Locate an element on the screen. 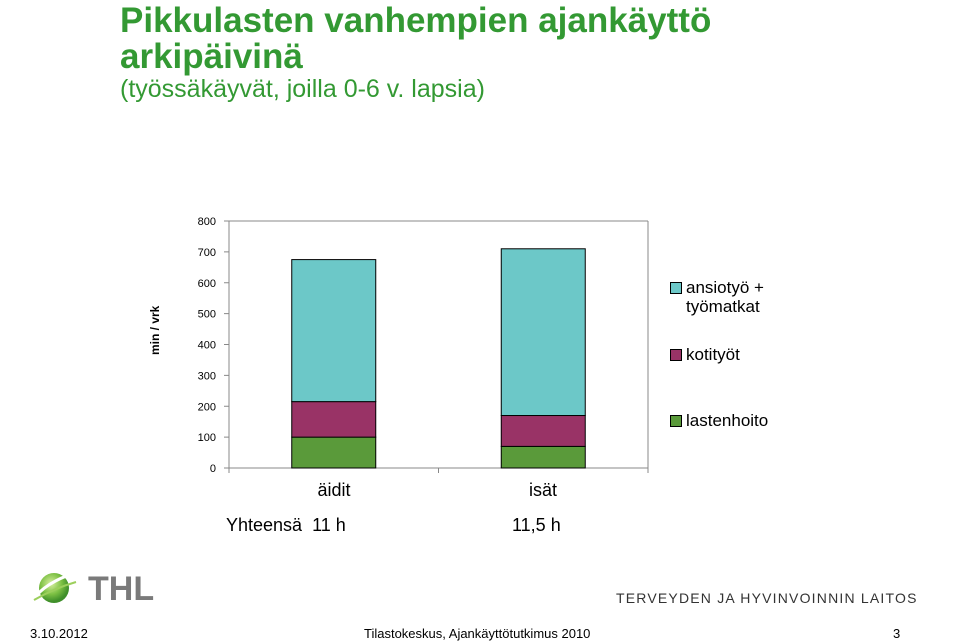 The height and width of the screenshot is (641, 960). total-value-aidit: 11 h is located at coordinates (329, 525).